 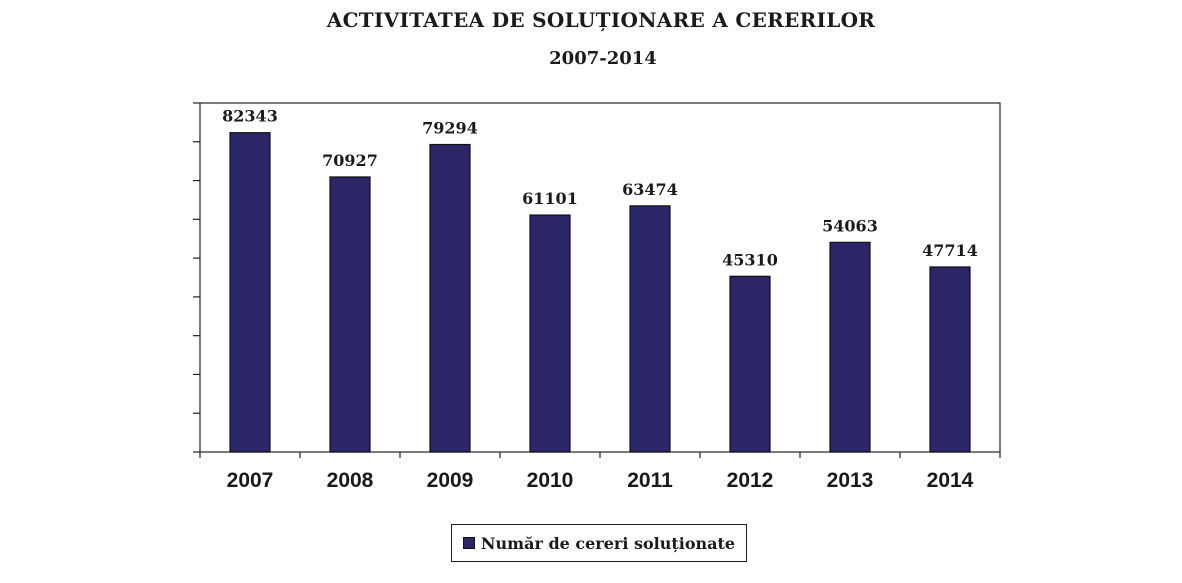 What do you see at coordinates (196, 277) in the screenshot?
I see `y-axis-ticks` at bounding box center [196, 277].